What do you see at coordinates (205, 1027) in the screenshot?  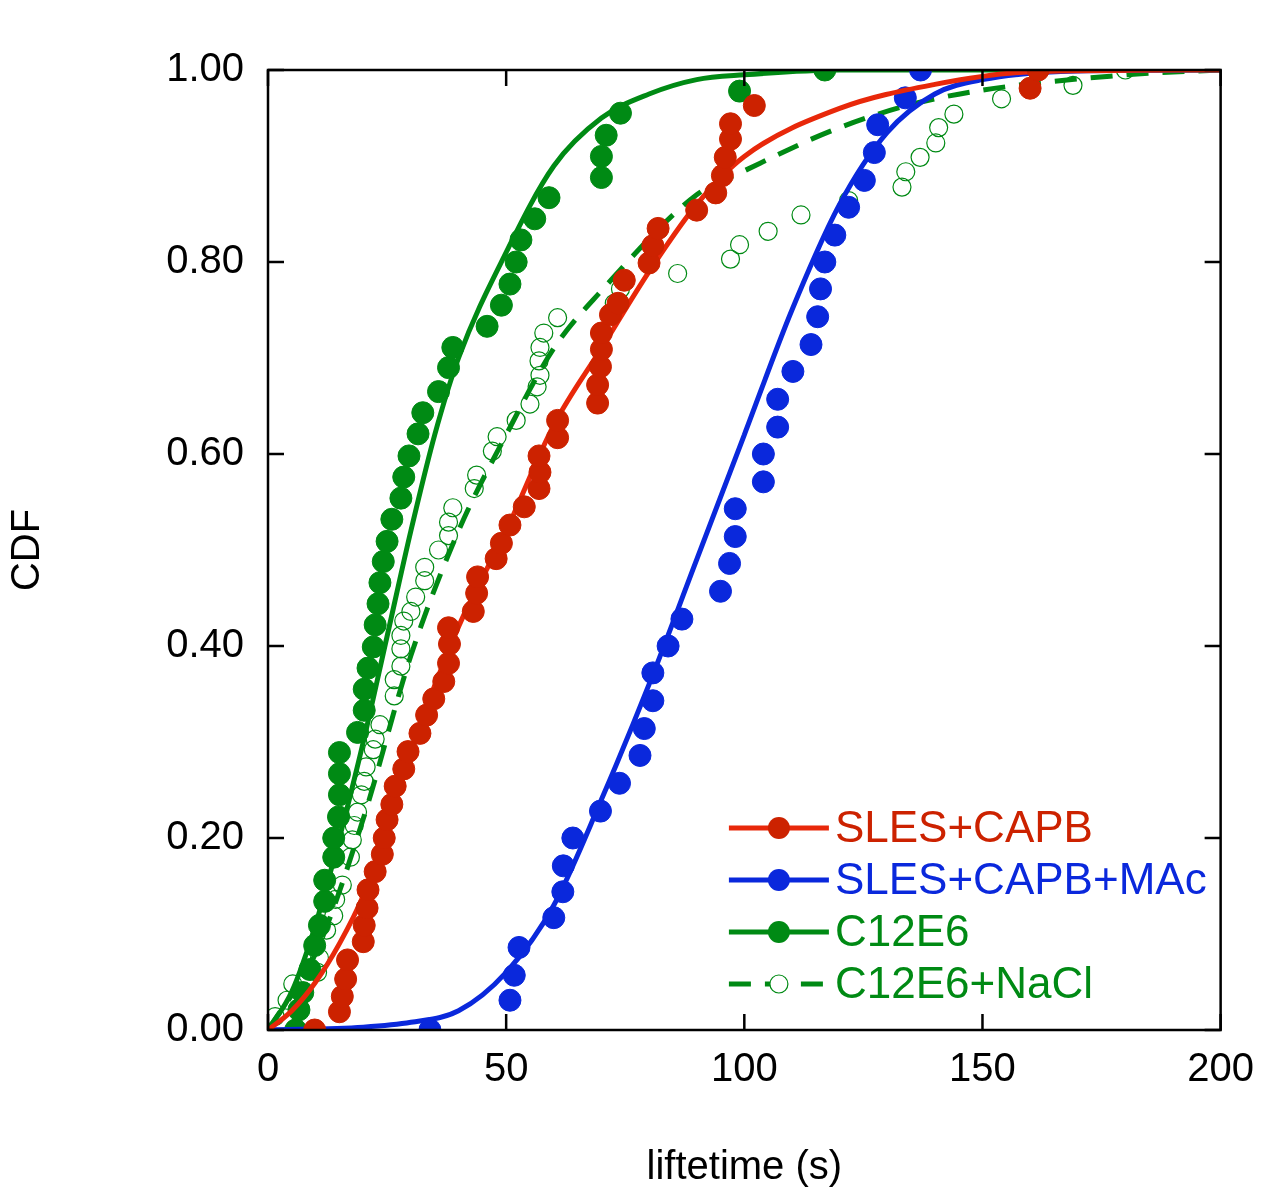 I see `y-tick-label: 0.00` at bounding box center [205, 1027].